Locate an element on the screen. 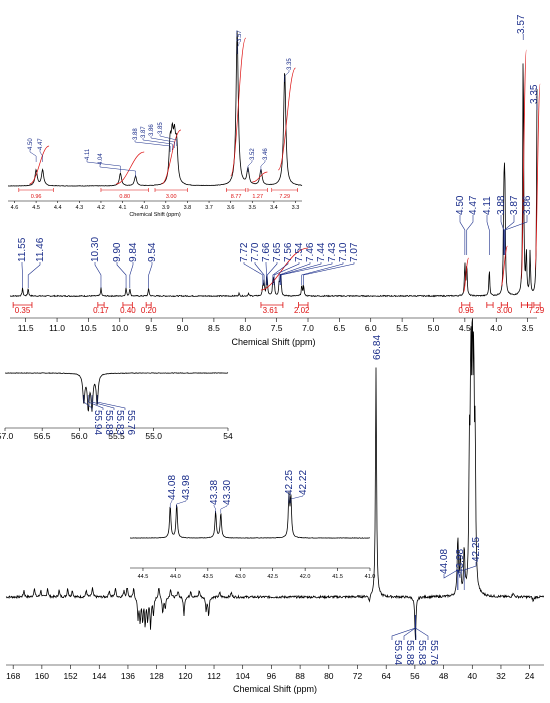 The height and width of the screenshot is (703, 550). h1-peak-label: 7.10 is located at coordinates (343, 252).